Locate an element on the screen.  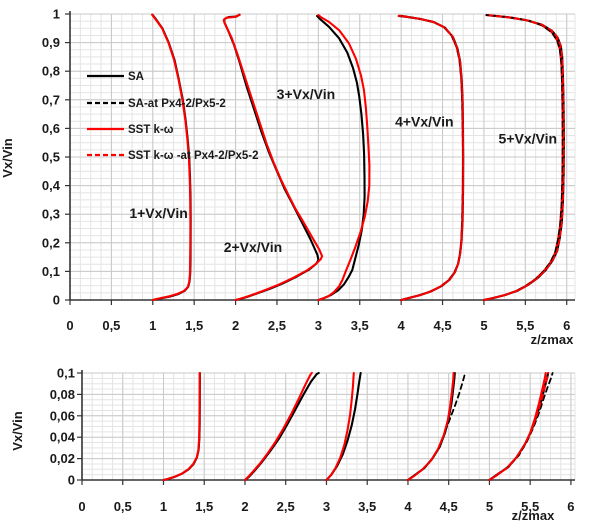
profile-label: 5+Vx/Vin is located at coordinates (528, 138).